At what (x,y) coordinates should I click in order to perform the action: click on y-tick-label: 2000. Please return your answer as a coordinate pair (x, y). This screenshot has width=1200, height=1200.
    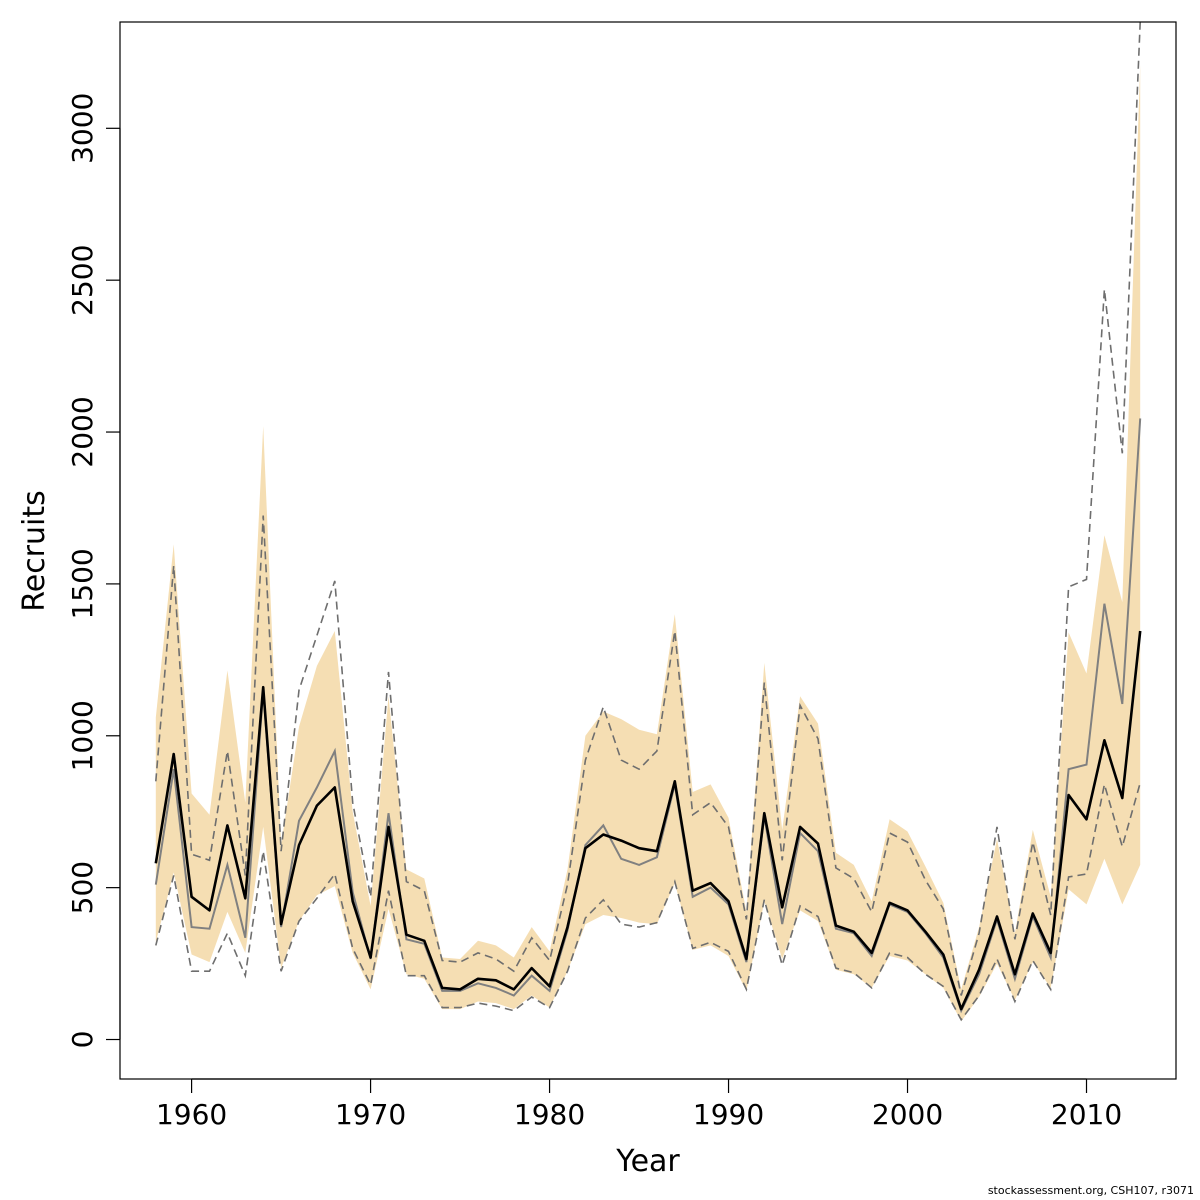
    Looking at the image, I should click on (82, 431).